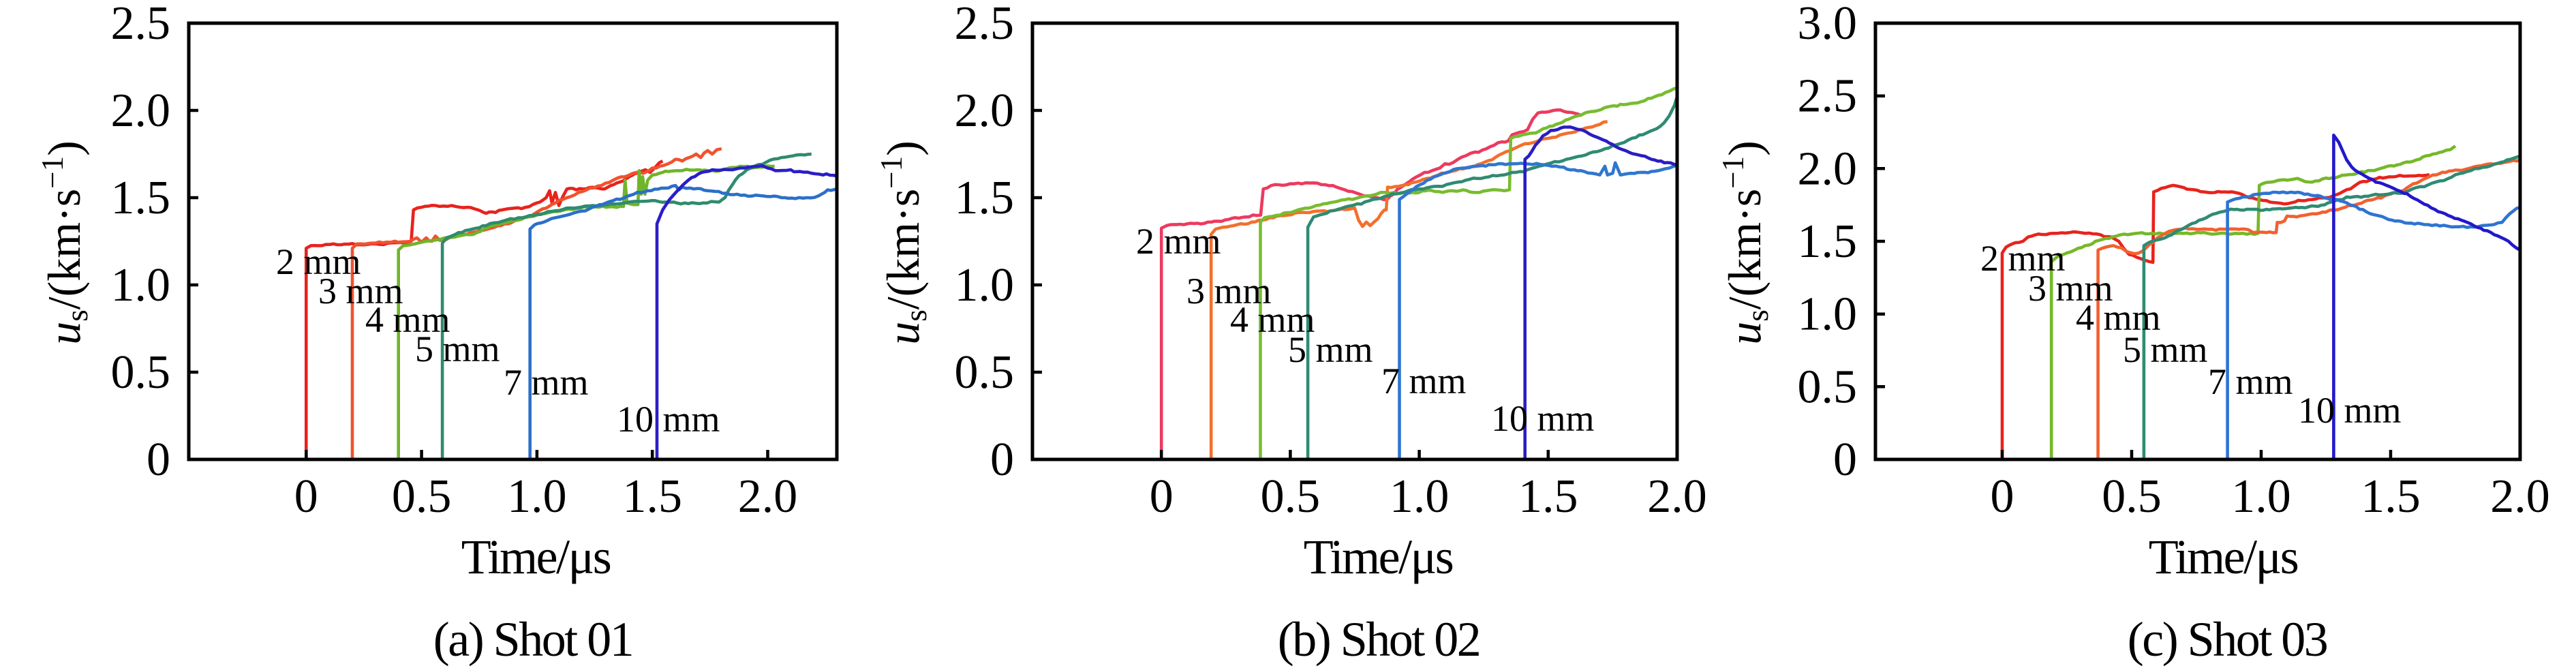  Describe the element at coordinates (1828, 25) in the screenshot. I see `svg-text: 3.0` at that location.